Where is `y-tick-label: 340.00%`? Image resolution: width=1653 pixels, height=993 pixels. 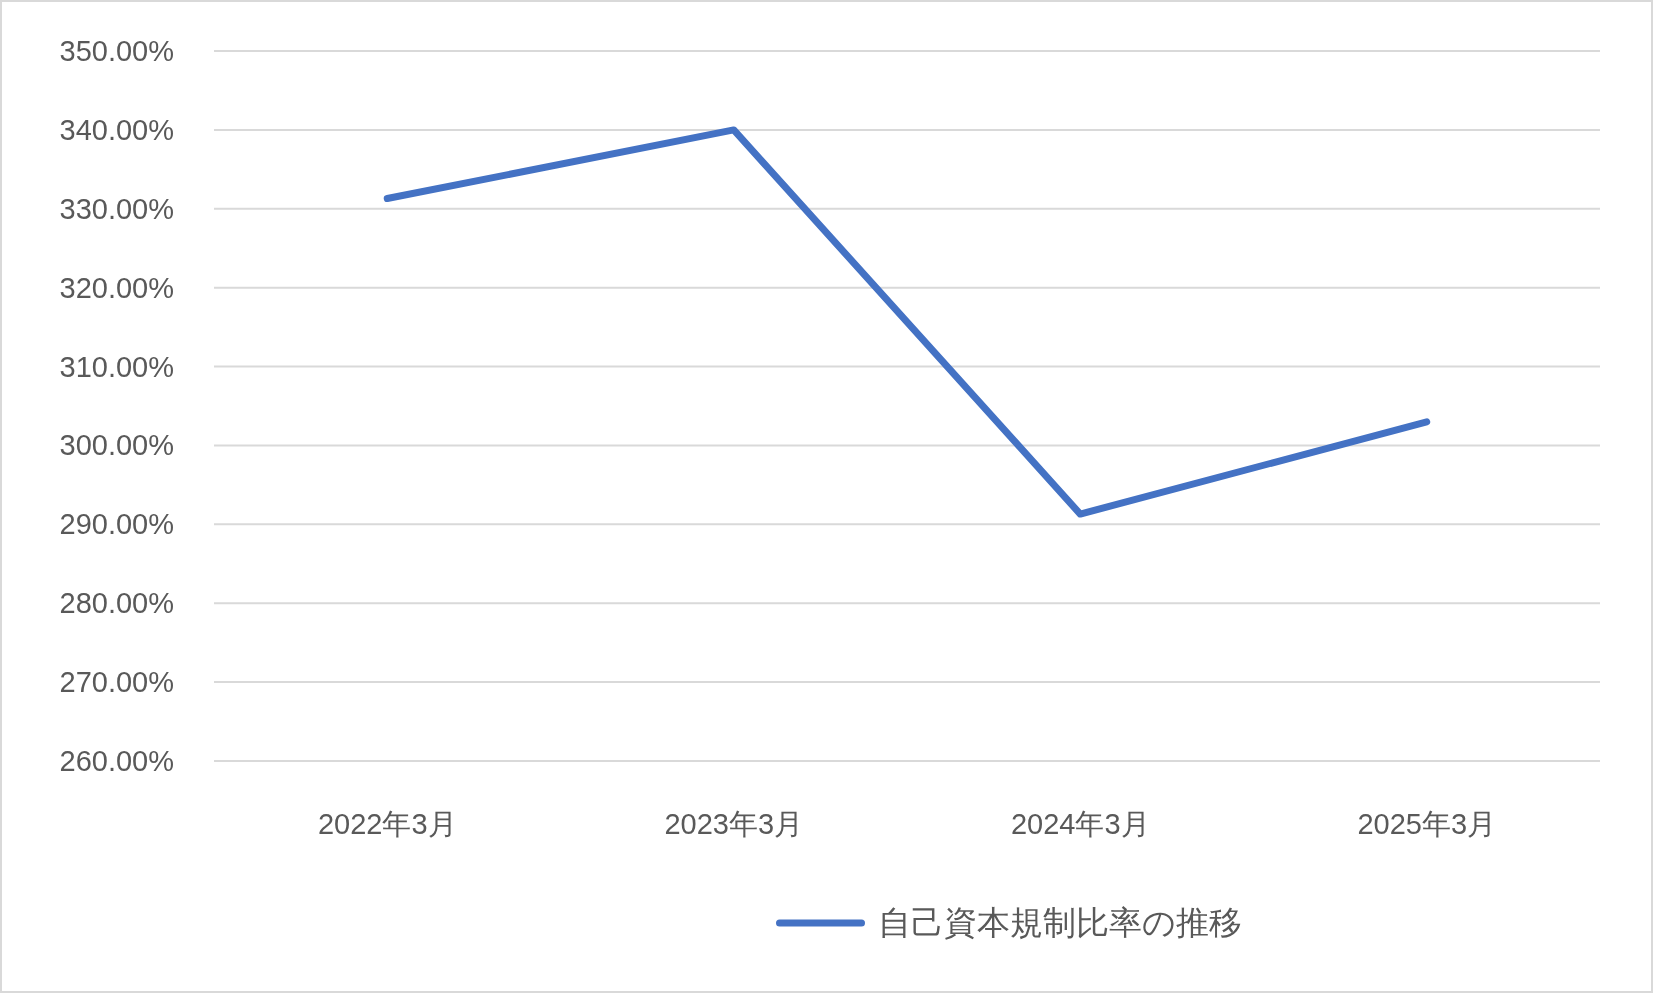
y-tick-label: 340.00% is located at coordinates (116, 129).